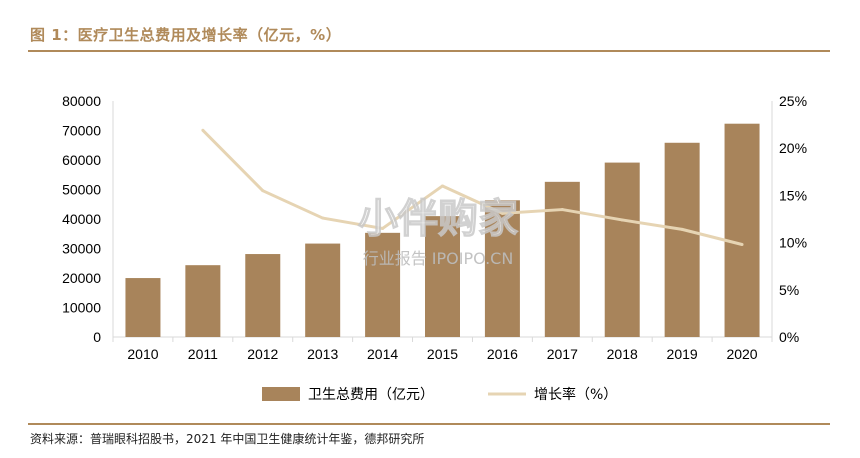 Image resolution: width=860 pixels, height=458 pixels. What do you see at coordinates (789, 290) in the screenshot?
I see `y-right-tick-label: 5%` at bounding box center [789, 290].